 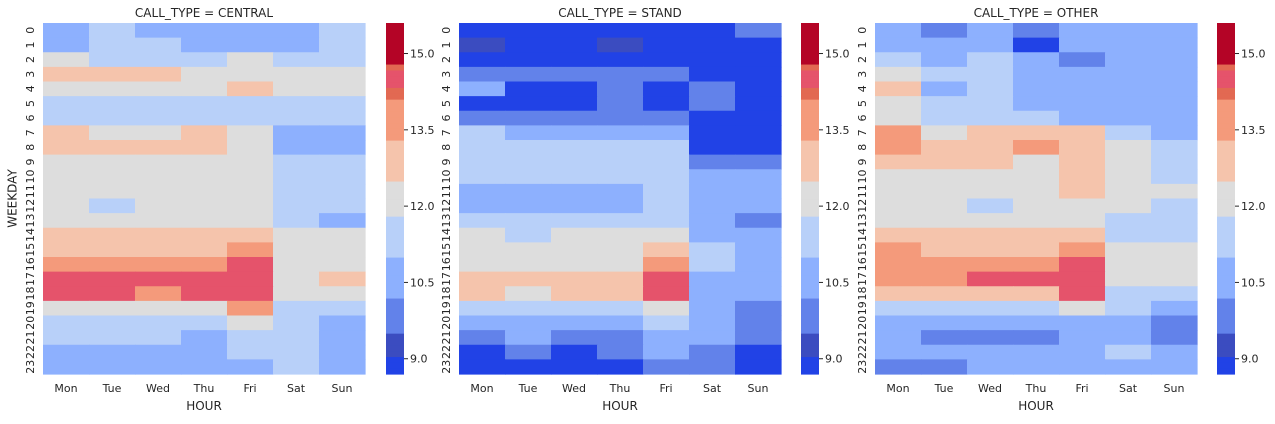 What do you see at coordinates (862, 147) in the screenshot?
I see `y-tick-label: 8` at bounding box center [862, 147].